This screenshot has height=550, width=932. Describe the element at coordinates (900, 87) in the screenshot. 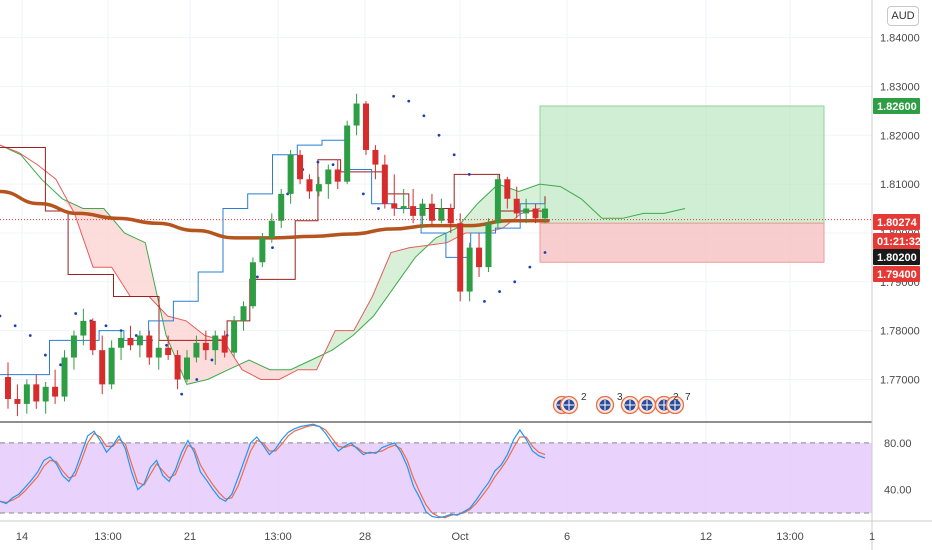

I see `price-tick-label: 1.83000` at that location.